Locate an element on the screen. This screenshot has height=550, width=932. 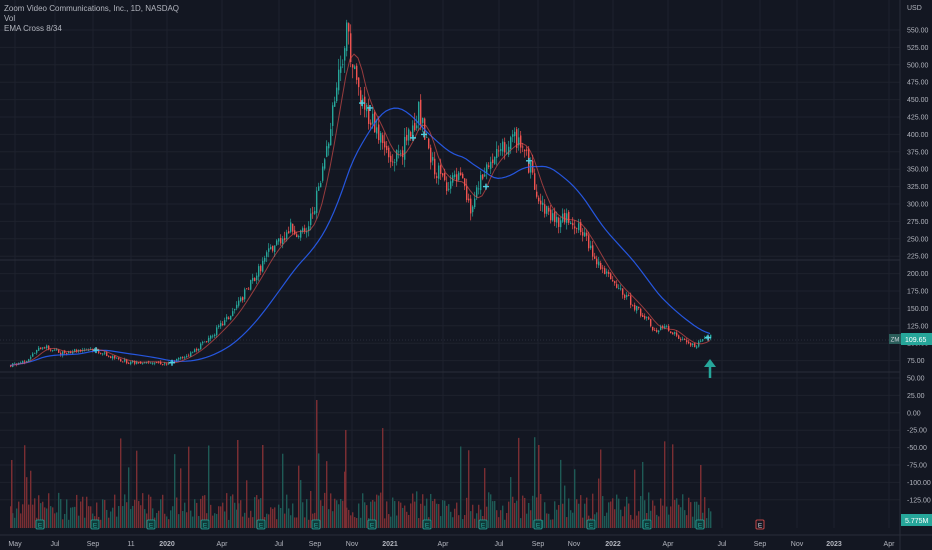
ema-cross-marker is located at coordinates (362, 103).